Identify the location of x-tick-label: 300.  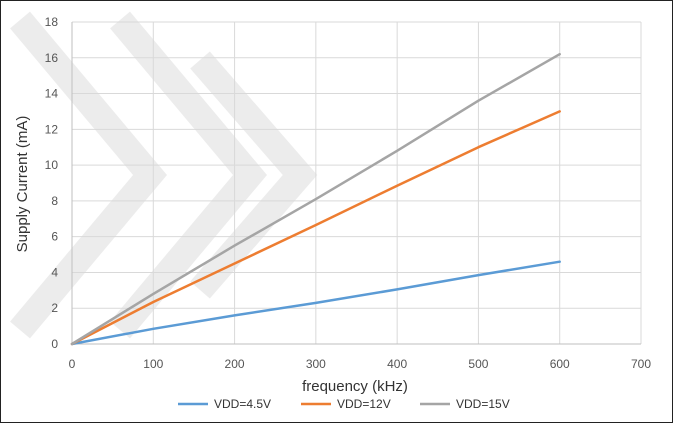
(316, 364).